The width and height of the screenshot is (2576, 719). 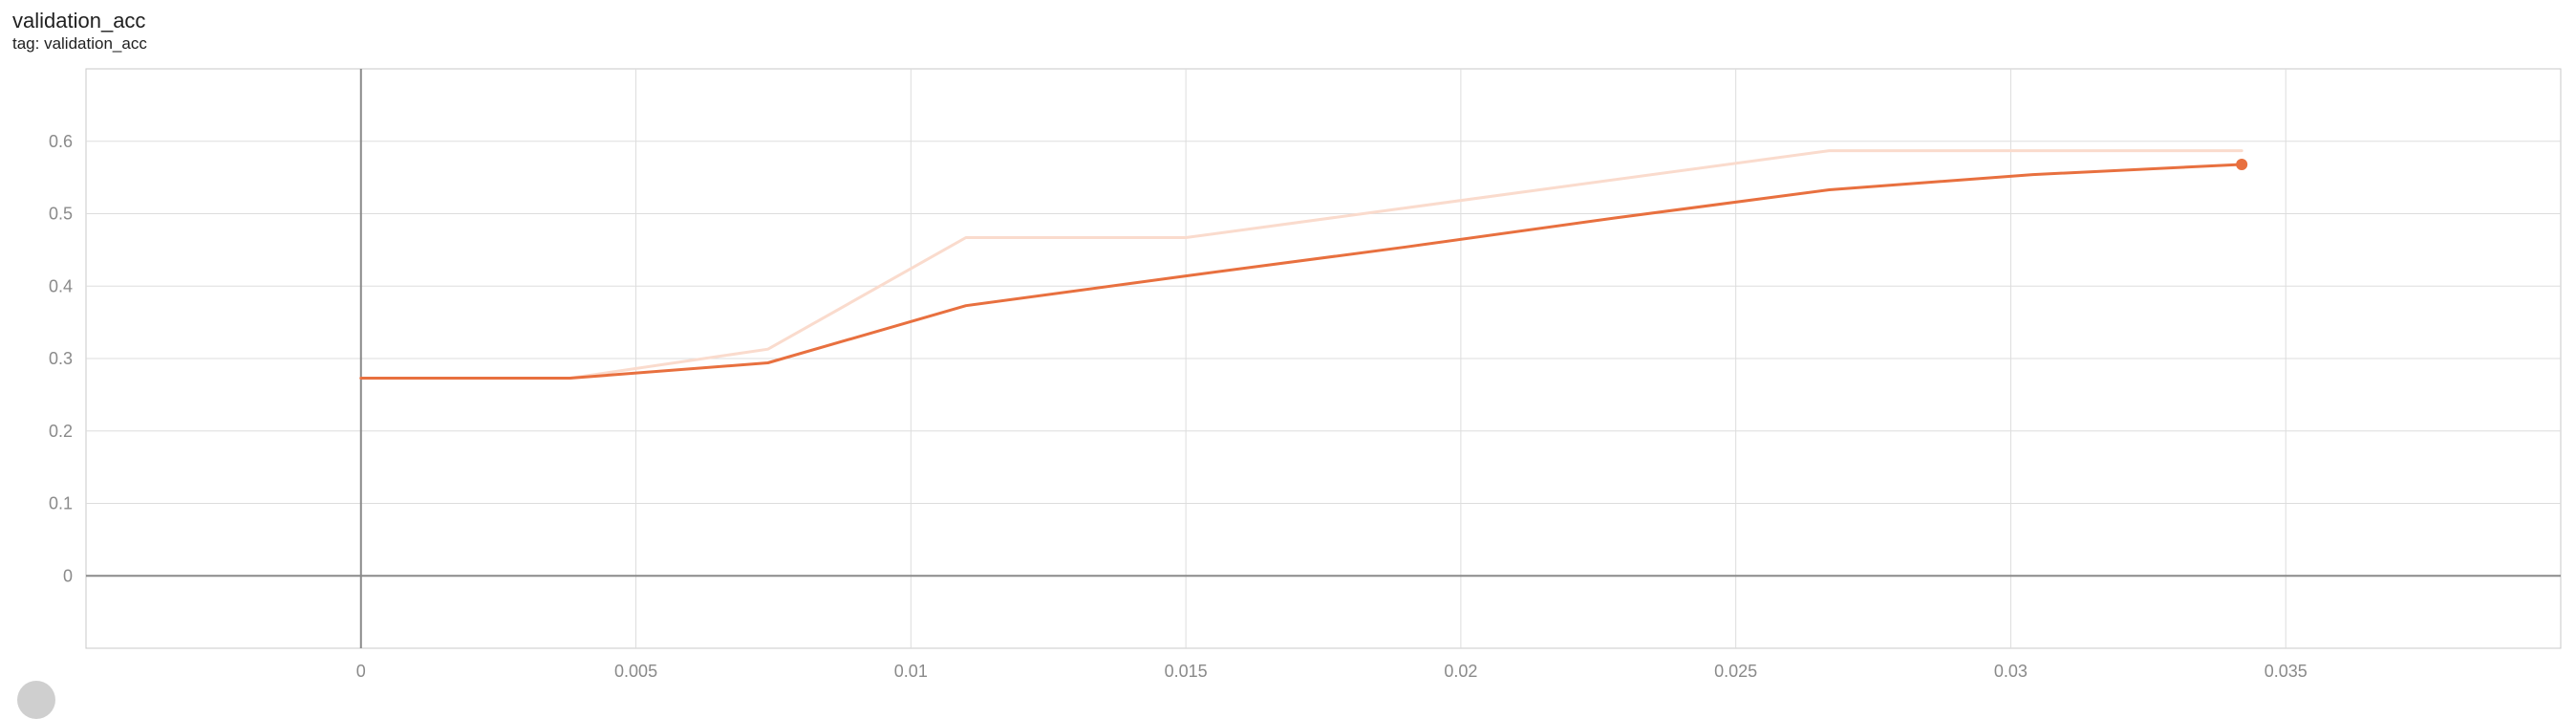 I want to click on fullscreen-button, so click(x=36, y=700).